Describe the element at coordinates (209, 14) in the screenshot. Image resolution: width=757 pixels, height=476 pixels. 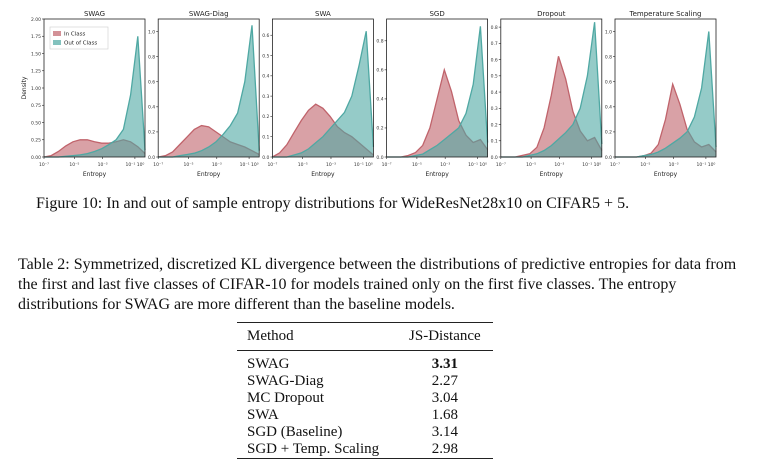
I see `panel-title: SWAG-Diag` at that location.